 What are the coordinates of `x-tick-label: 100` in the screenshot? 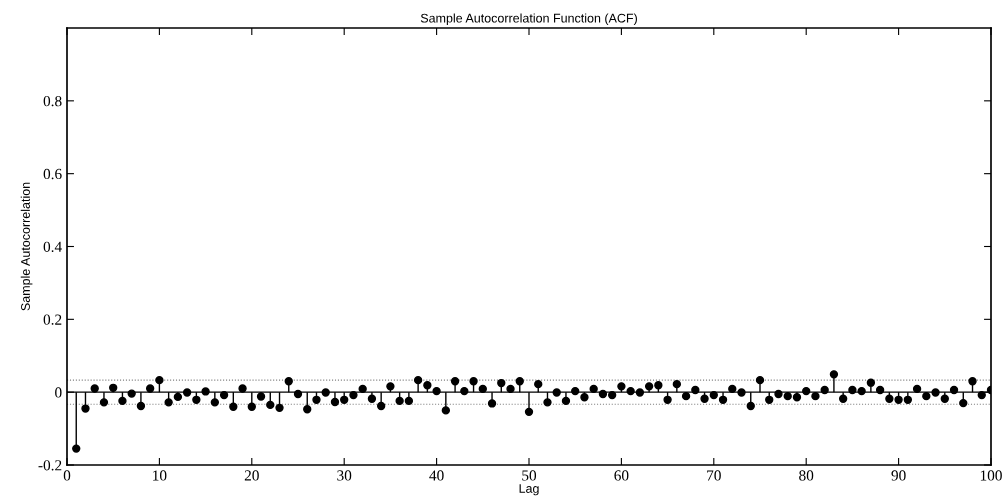 It's located at (991, 475).